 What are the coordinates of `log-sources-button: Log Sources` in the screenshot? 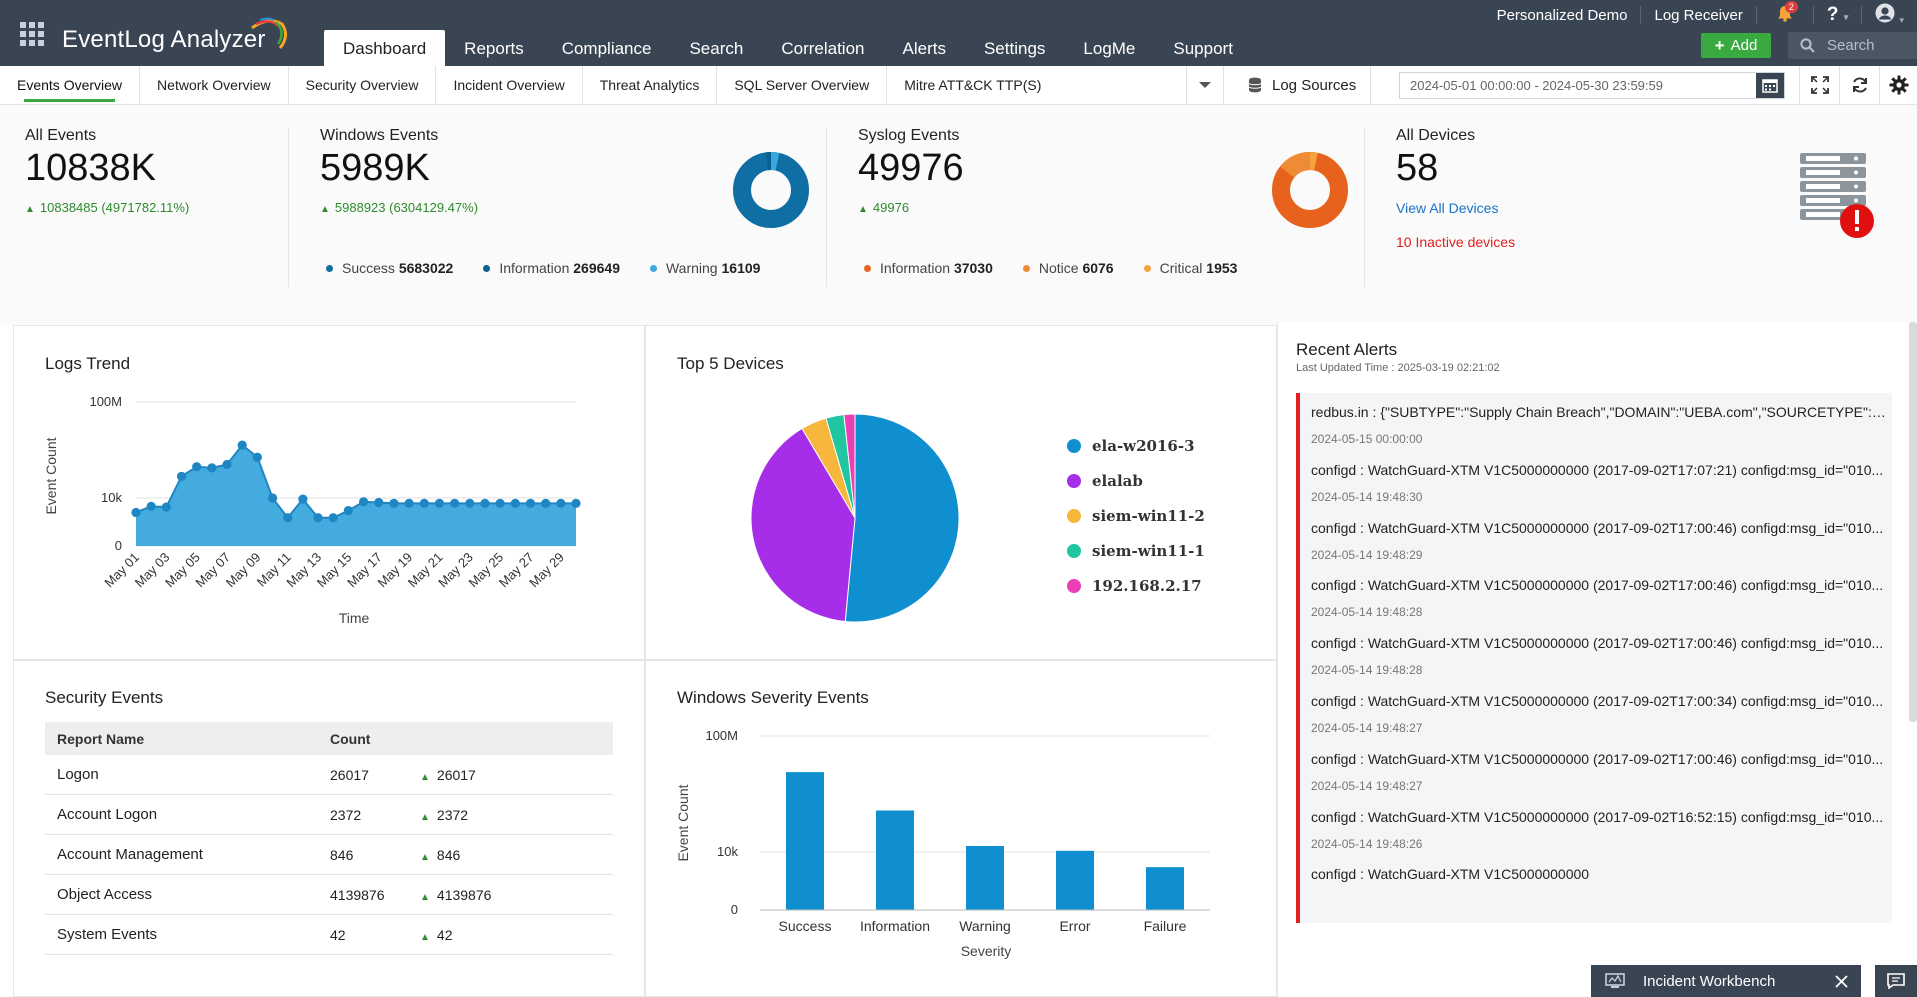 It's located at (1310, 85).